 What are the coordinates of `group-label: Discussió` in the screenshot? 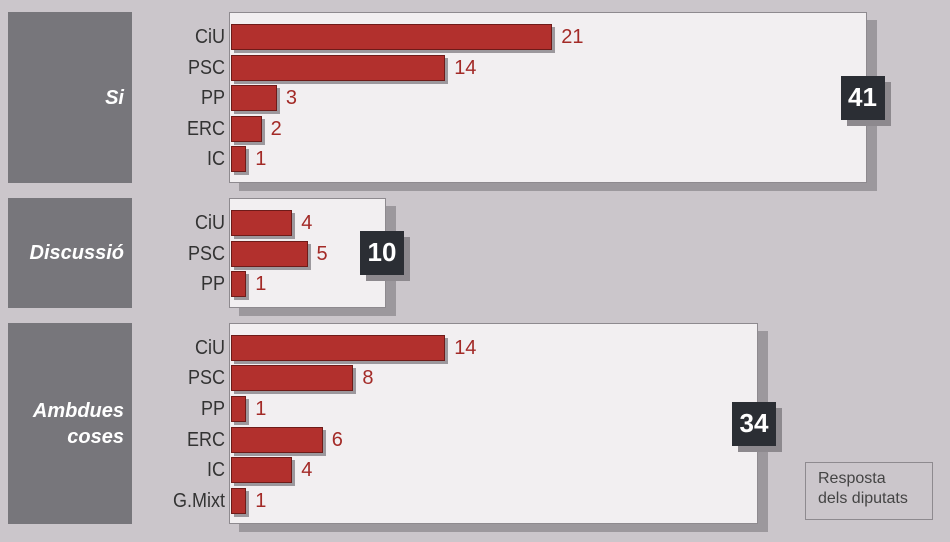 It's located at (76, 252).